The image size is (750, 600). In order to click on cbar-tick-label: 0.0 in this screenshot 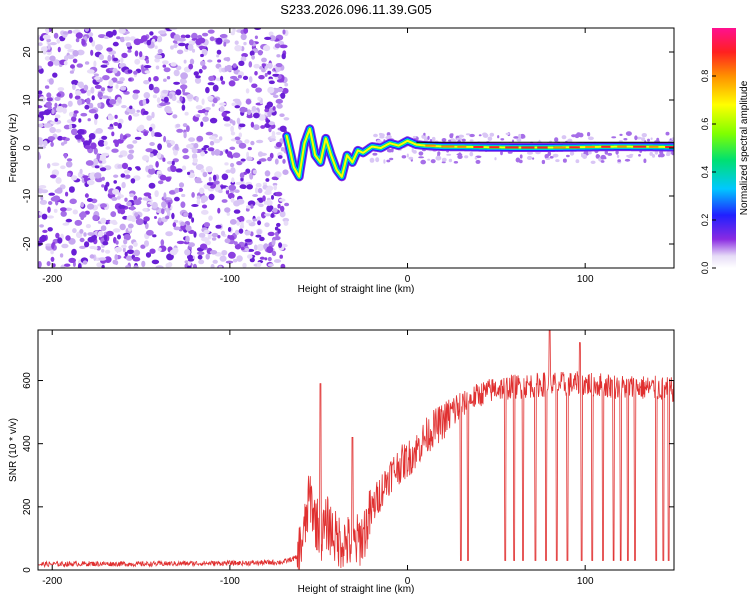, I will do `click(705, 268)`.